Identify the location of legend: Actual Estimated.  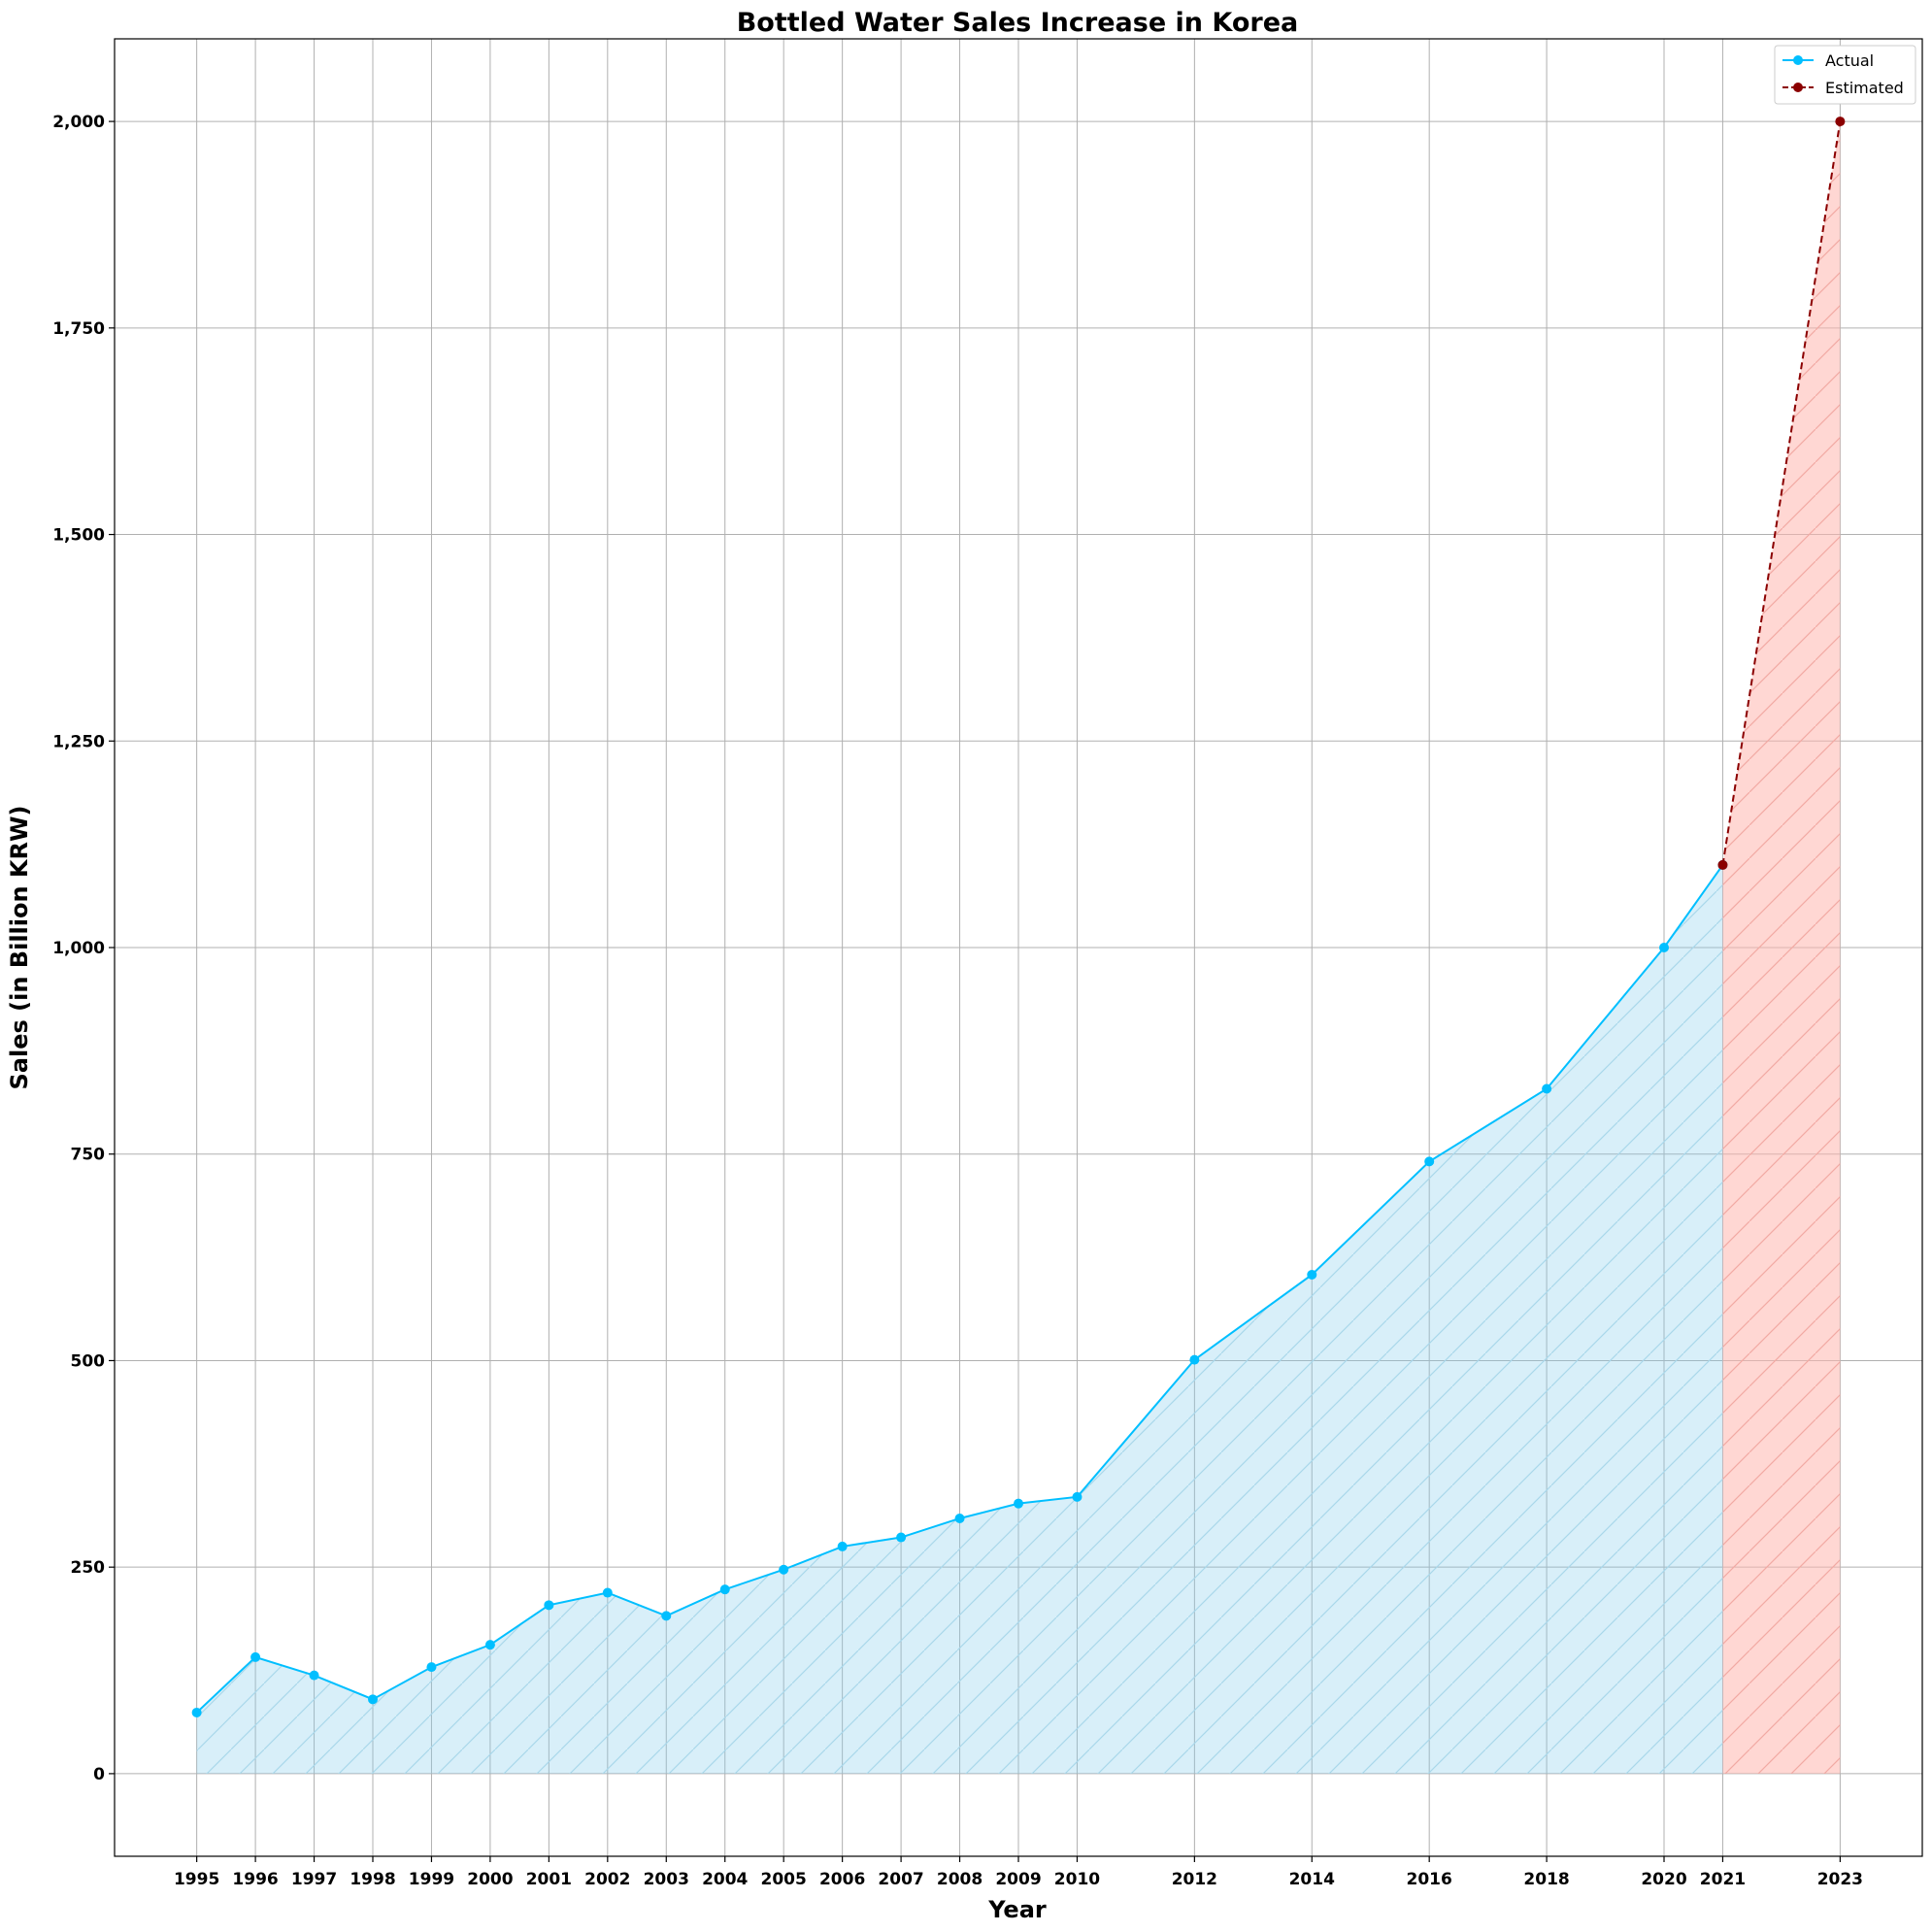
(1845, 75).